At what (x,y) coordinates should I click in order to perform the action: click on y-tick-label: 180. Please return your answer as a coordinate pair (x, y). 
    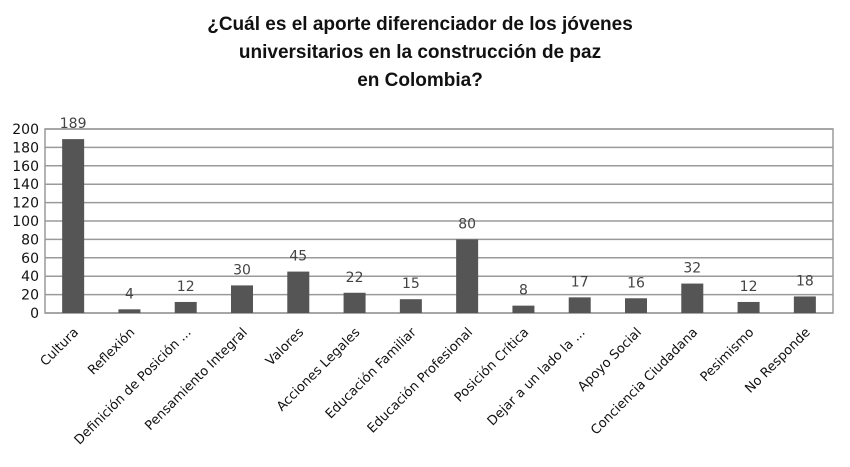
    Looking at the image, I should click on (25, 148).